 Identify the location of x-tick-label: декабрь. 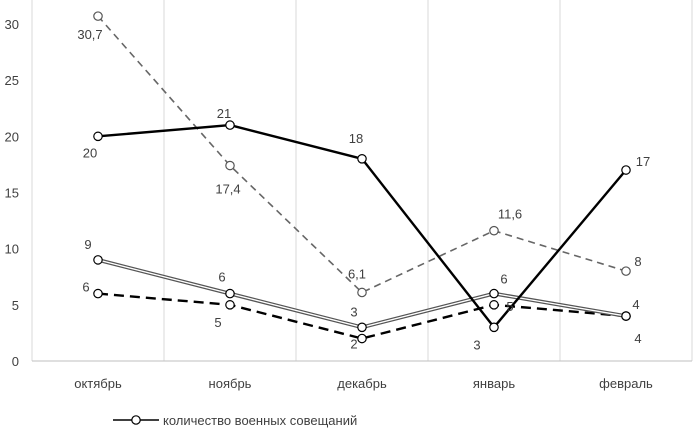
(362, 383).